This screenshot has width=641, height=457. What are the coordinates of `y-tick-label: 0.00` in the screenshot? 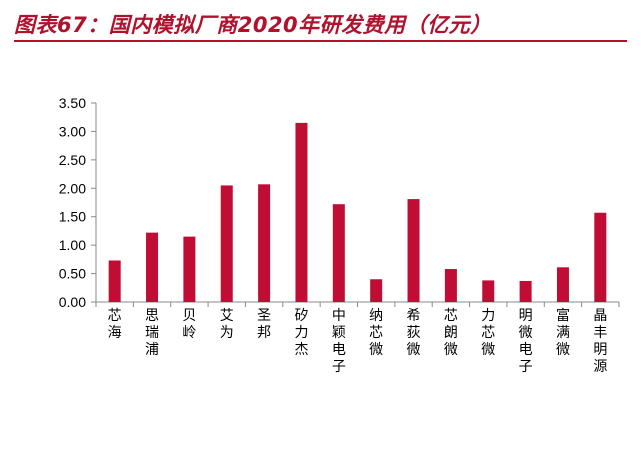 It's located at (72, 302).